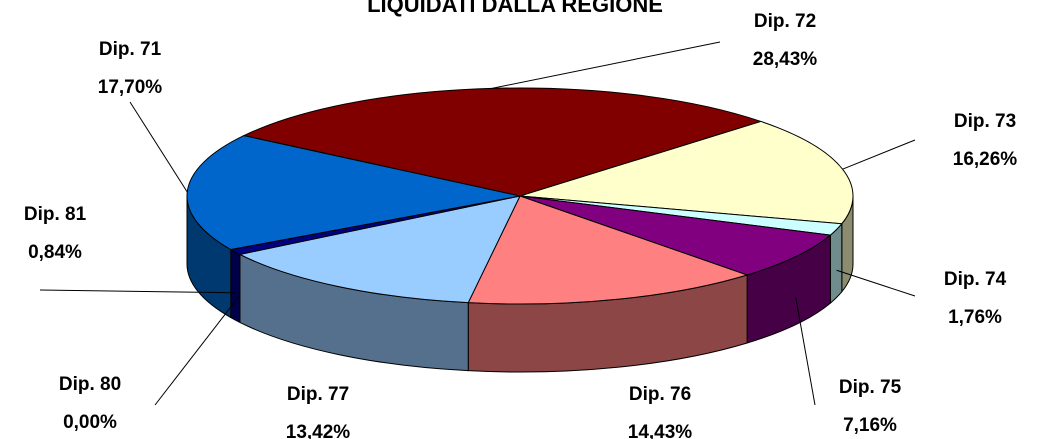  I want to click on category-label: Dip. 74, so click(975, 279).